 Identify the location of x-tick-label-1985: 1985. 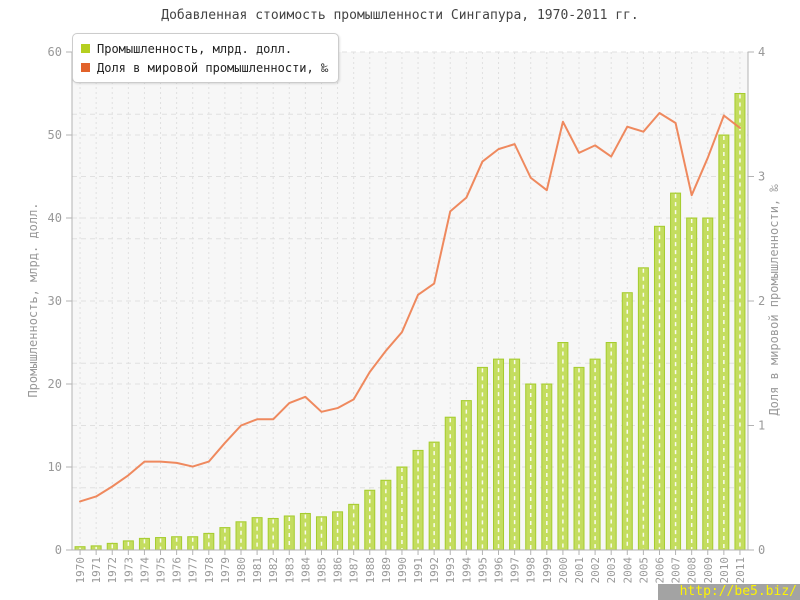
(321, 570).